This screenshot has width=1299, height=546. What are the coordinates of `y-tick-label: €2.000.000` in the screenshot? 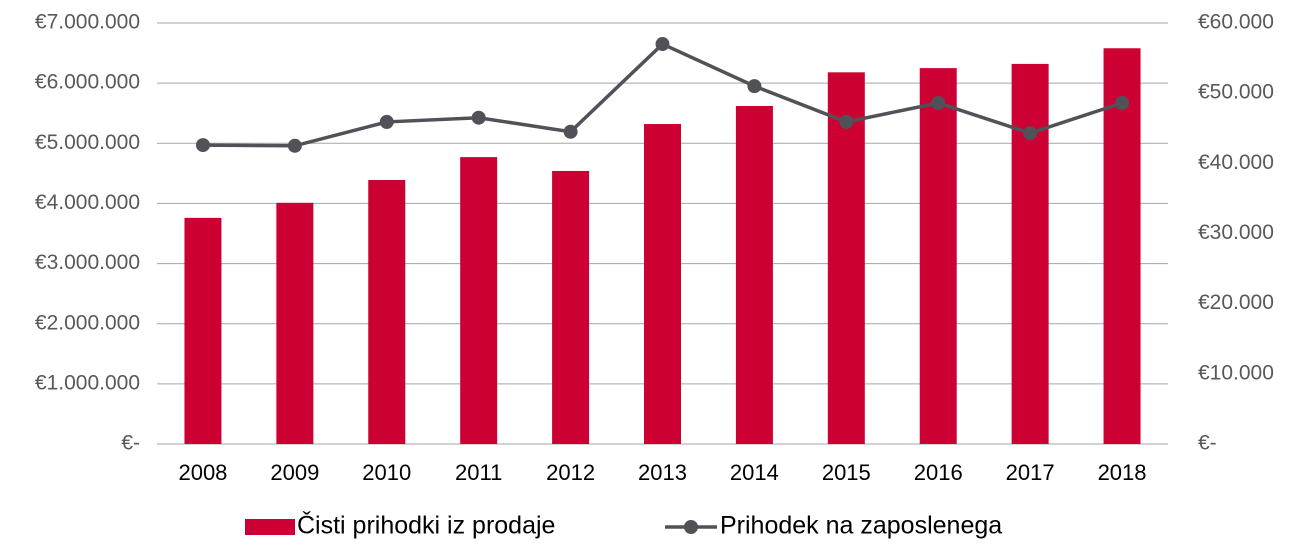 It's located at (87, 322).